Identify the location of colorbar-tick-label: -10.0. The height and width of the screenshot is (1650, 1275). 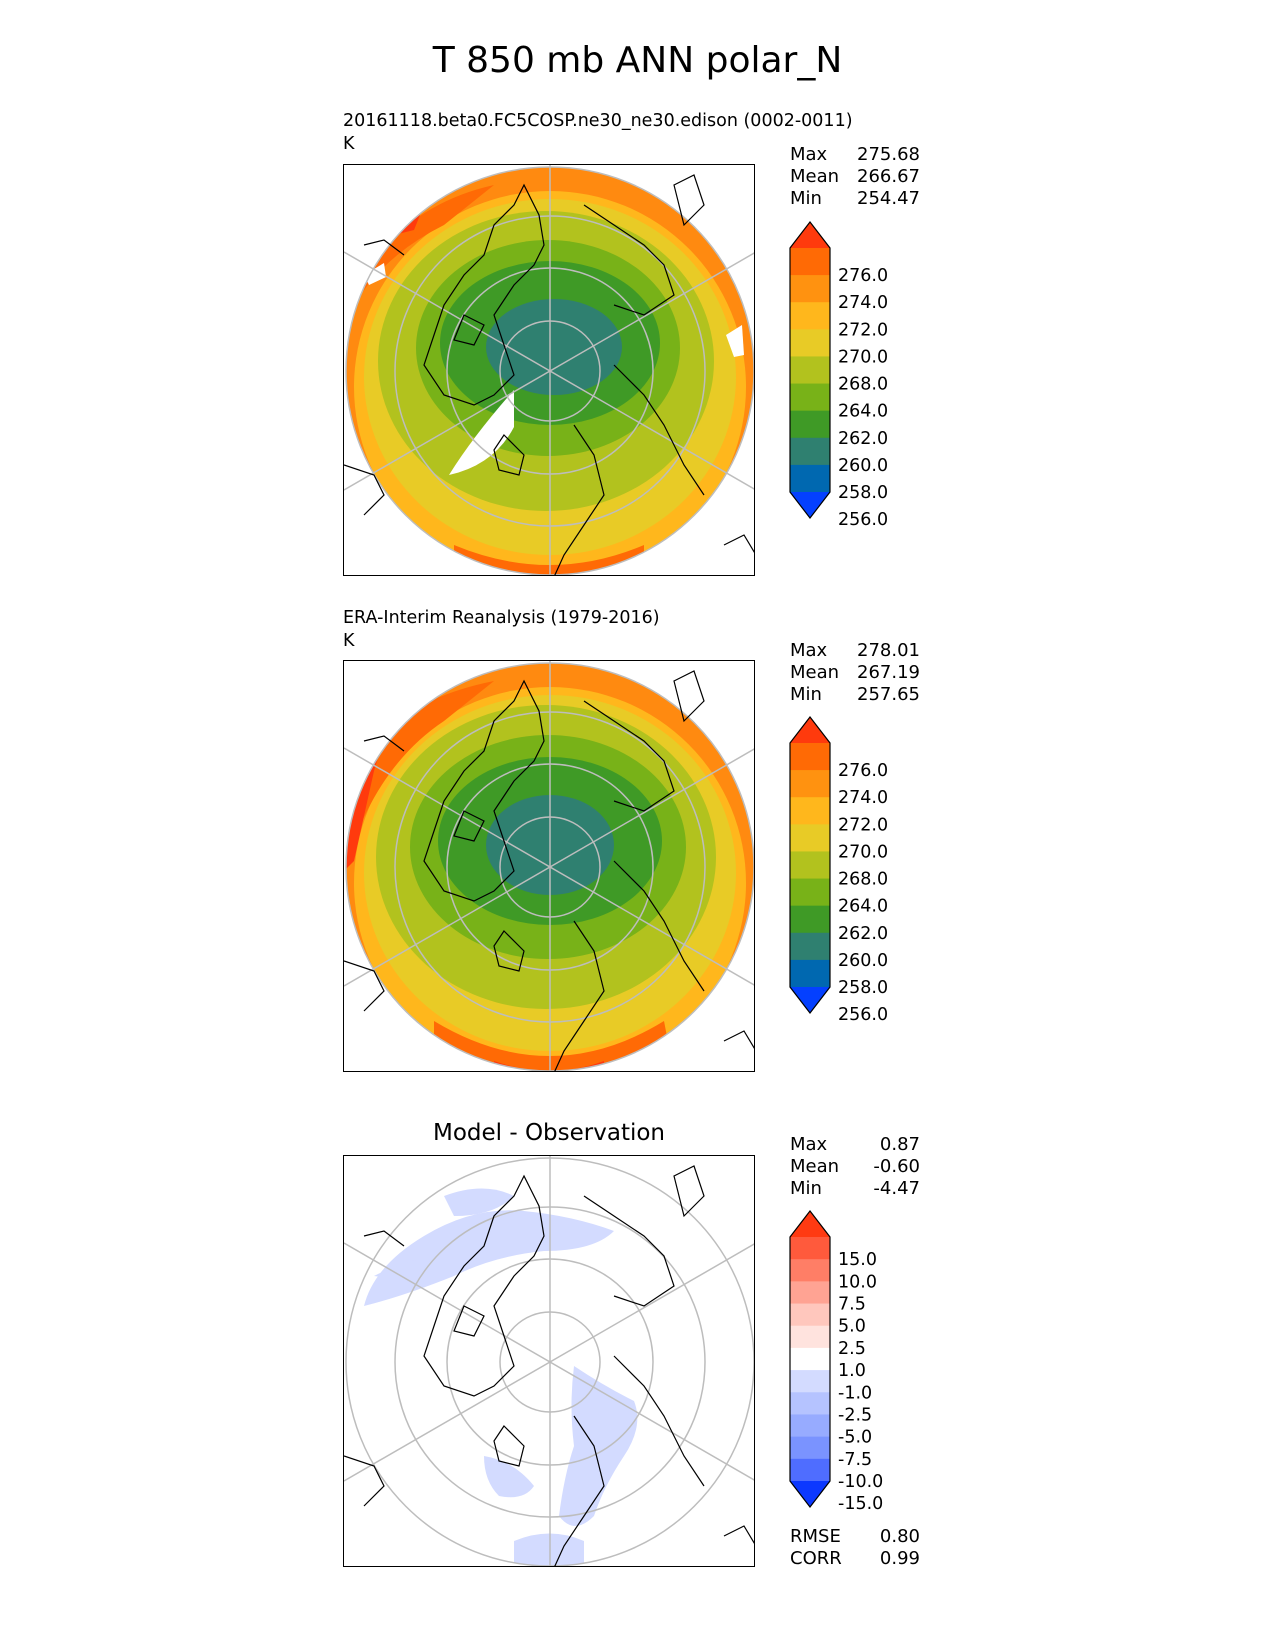
(860, 1482).